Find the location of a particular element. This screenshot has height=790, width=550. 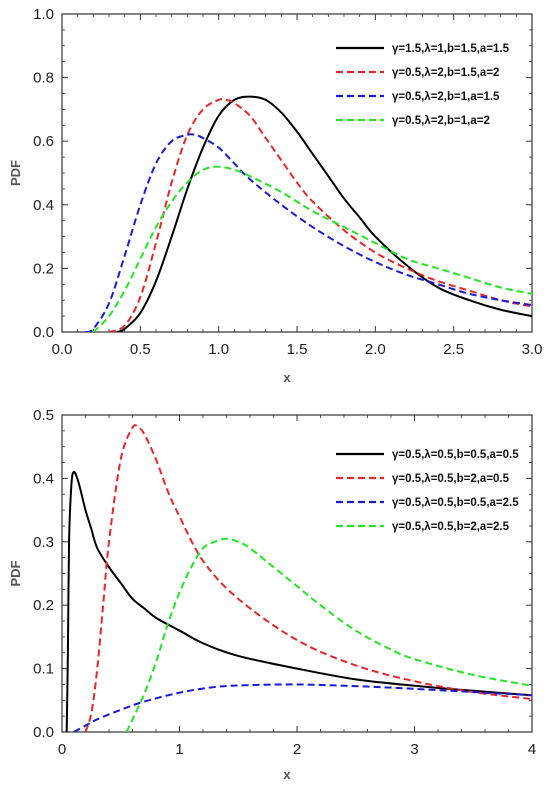

y-tick-label: 0.1 is located at coordinates (43, 669).